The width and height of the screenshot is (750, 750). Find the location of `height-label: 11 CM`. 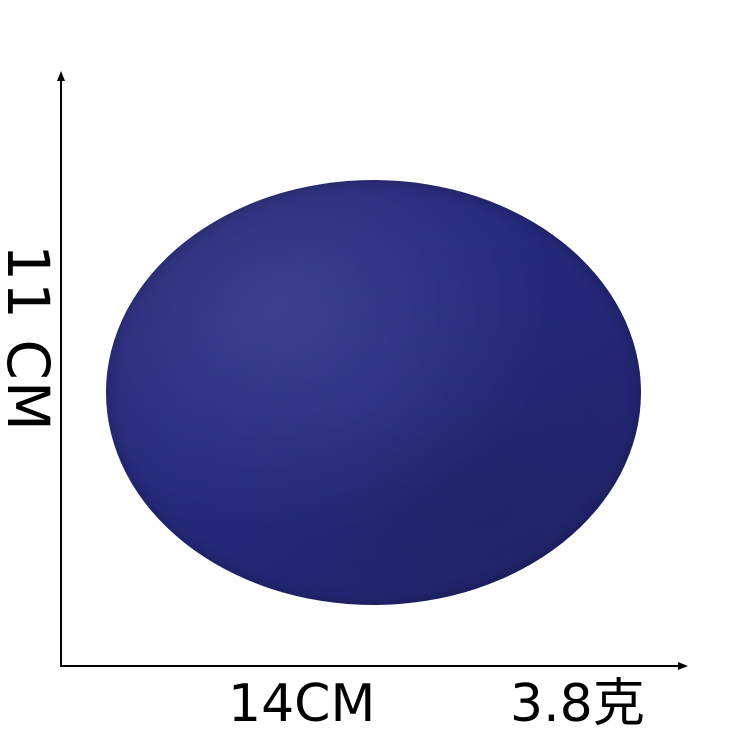

height-label: 11 CM is located at coordinates (31, 338).